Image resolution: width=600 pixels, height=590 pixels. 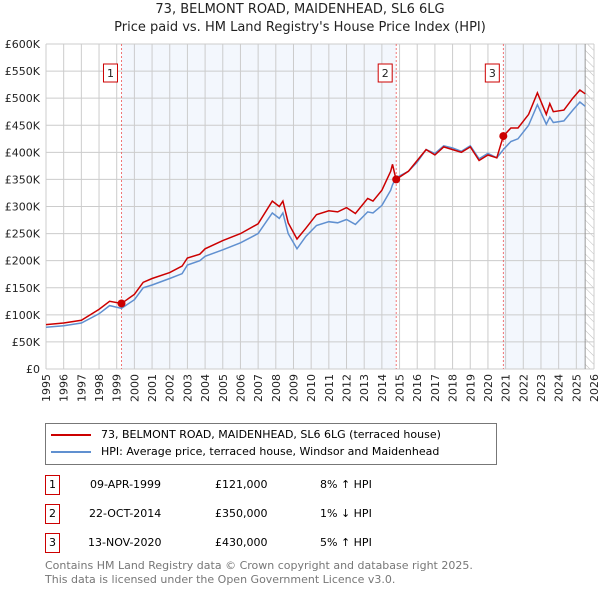 I want to click on x-tick-label: 2001, so click(x=152, y=388).